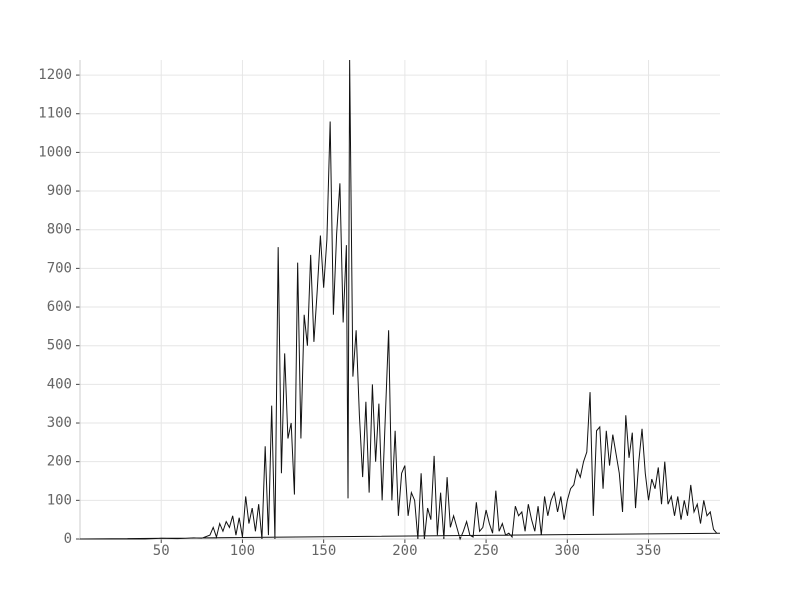 The height and width of the screenshot is (600, 800). Describe the element at coordinates (68, 539) in the screenshot. I see `y-tick-label: 0` at that location.